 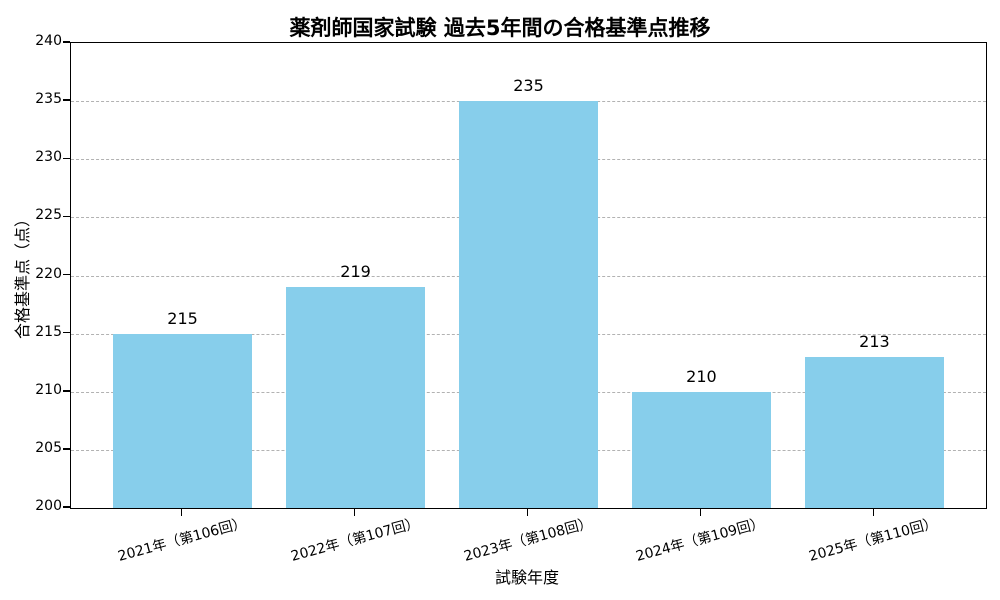 I want to click on y-tick-label: 205, so click(x=48, y=447).